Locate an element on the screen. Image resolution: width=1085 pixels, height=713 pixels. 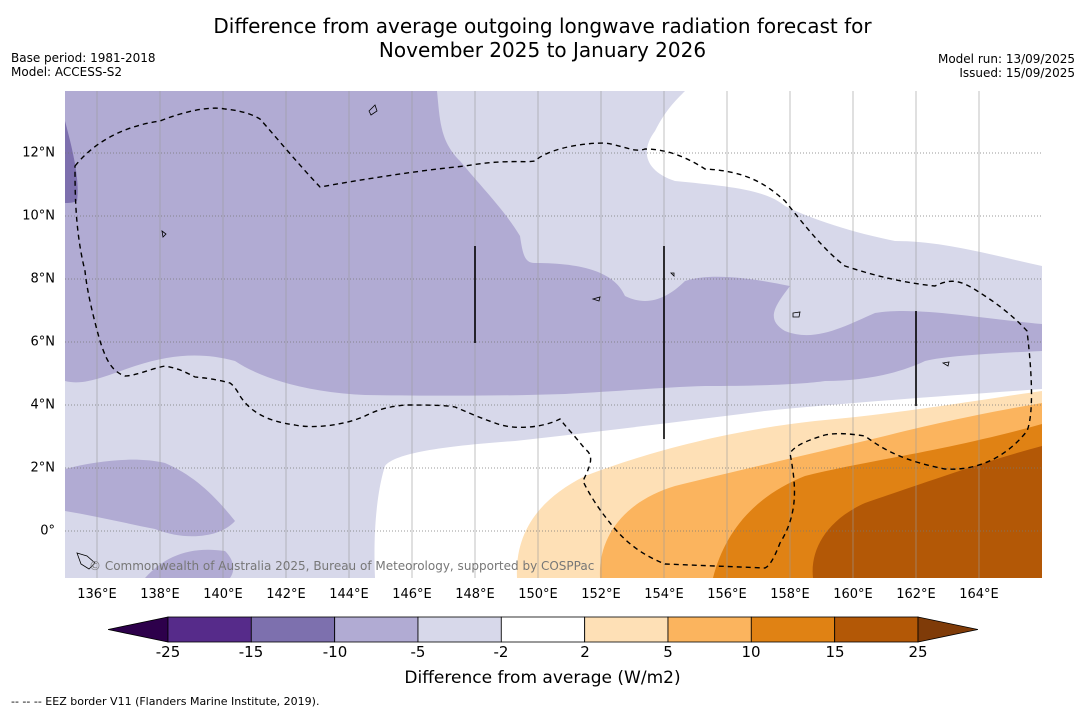
colorbar-canvas is located at coordinates (543, 629).